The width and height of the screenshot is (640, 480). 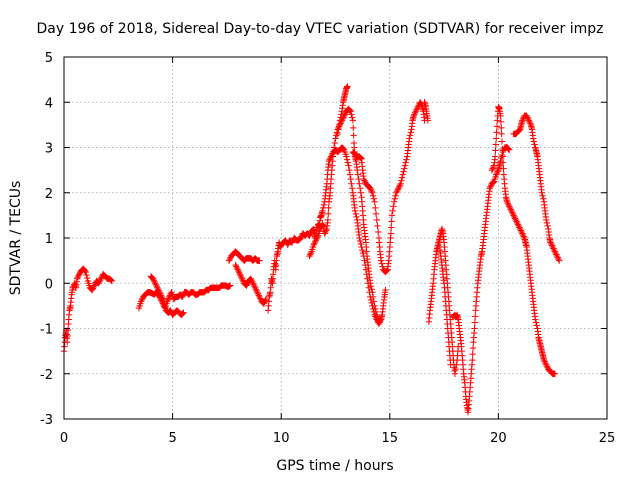 I want to click on x-tick-label: 0, so click(x=64, y=438).